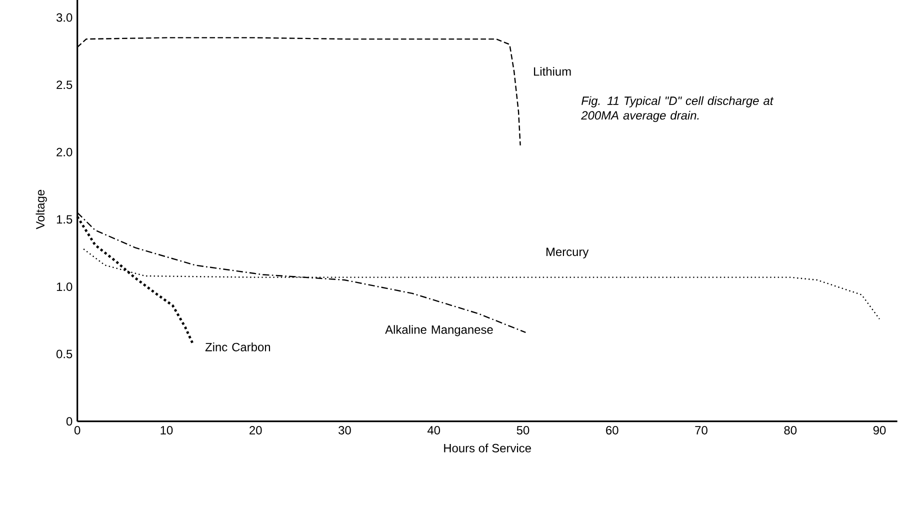  I want to click on x-tick-label: 50, so click(523, 430).